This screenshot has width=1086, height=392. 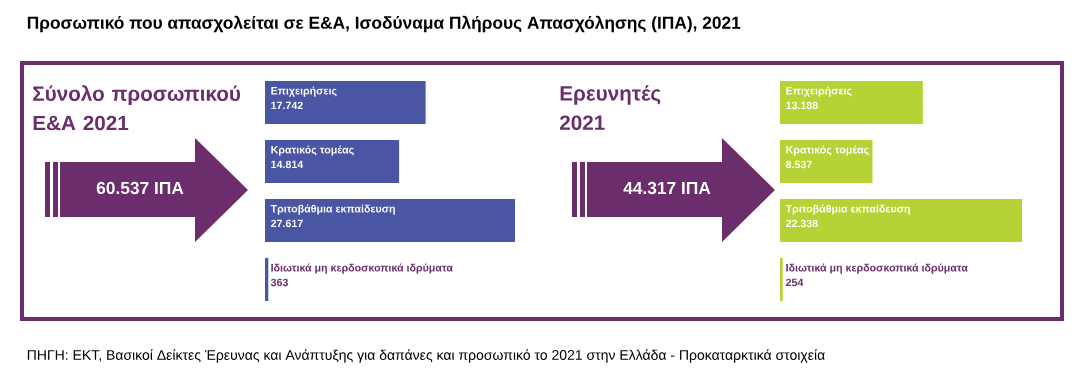 What do you see at coordinates (137, 108) in the screenshot?
I see `text: Σύνολο προσωπικού Ε&Α 2021` at bounding box center [137, 108].